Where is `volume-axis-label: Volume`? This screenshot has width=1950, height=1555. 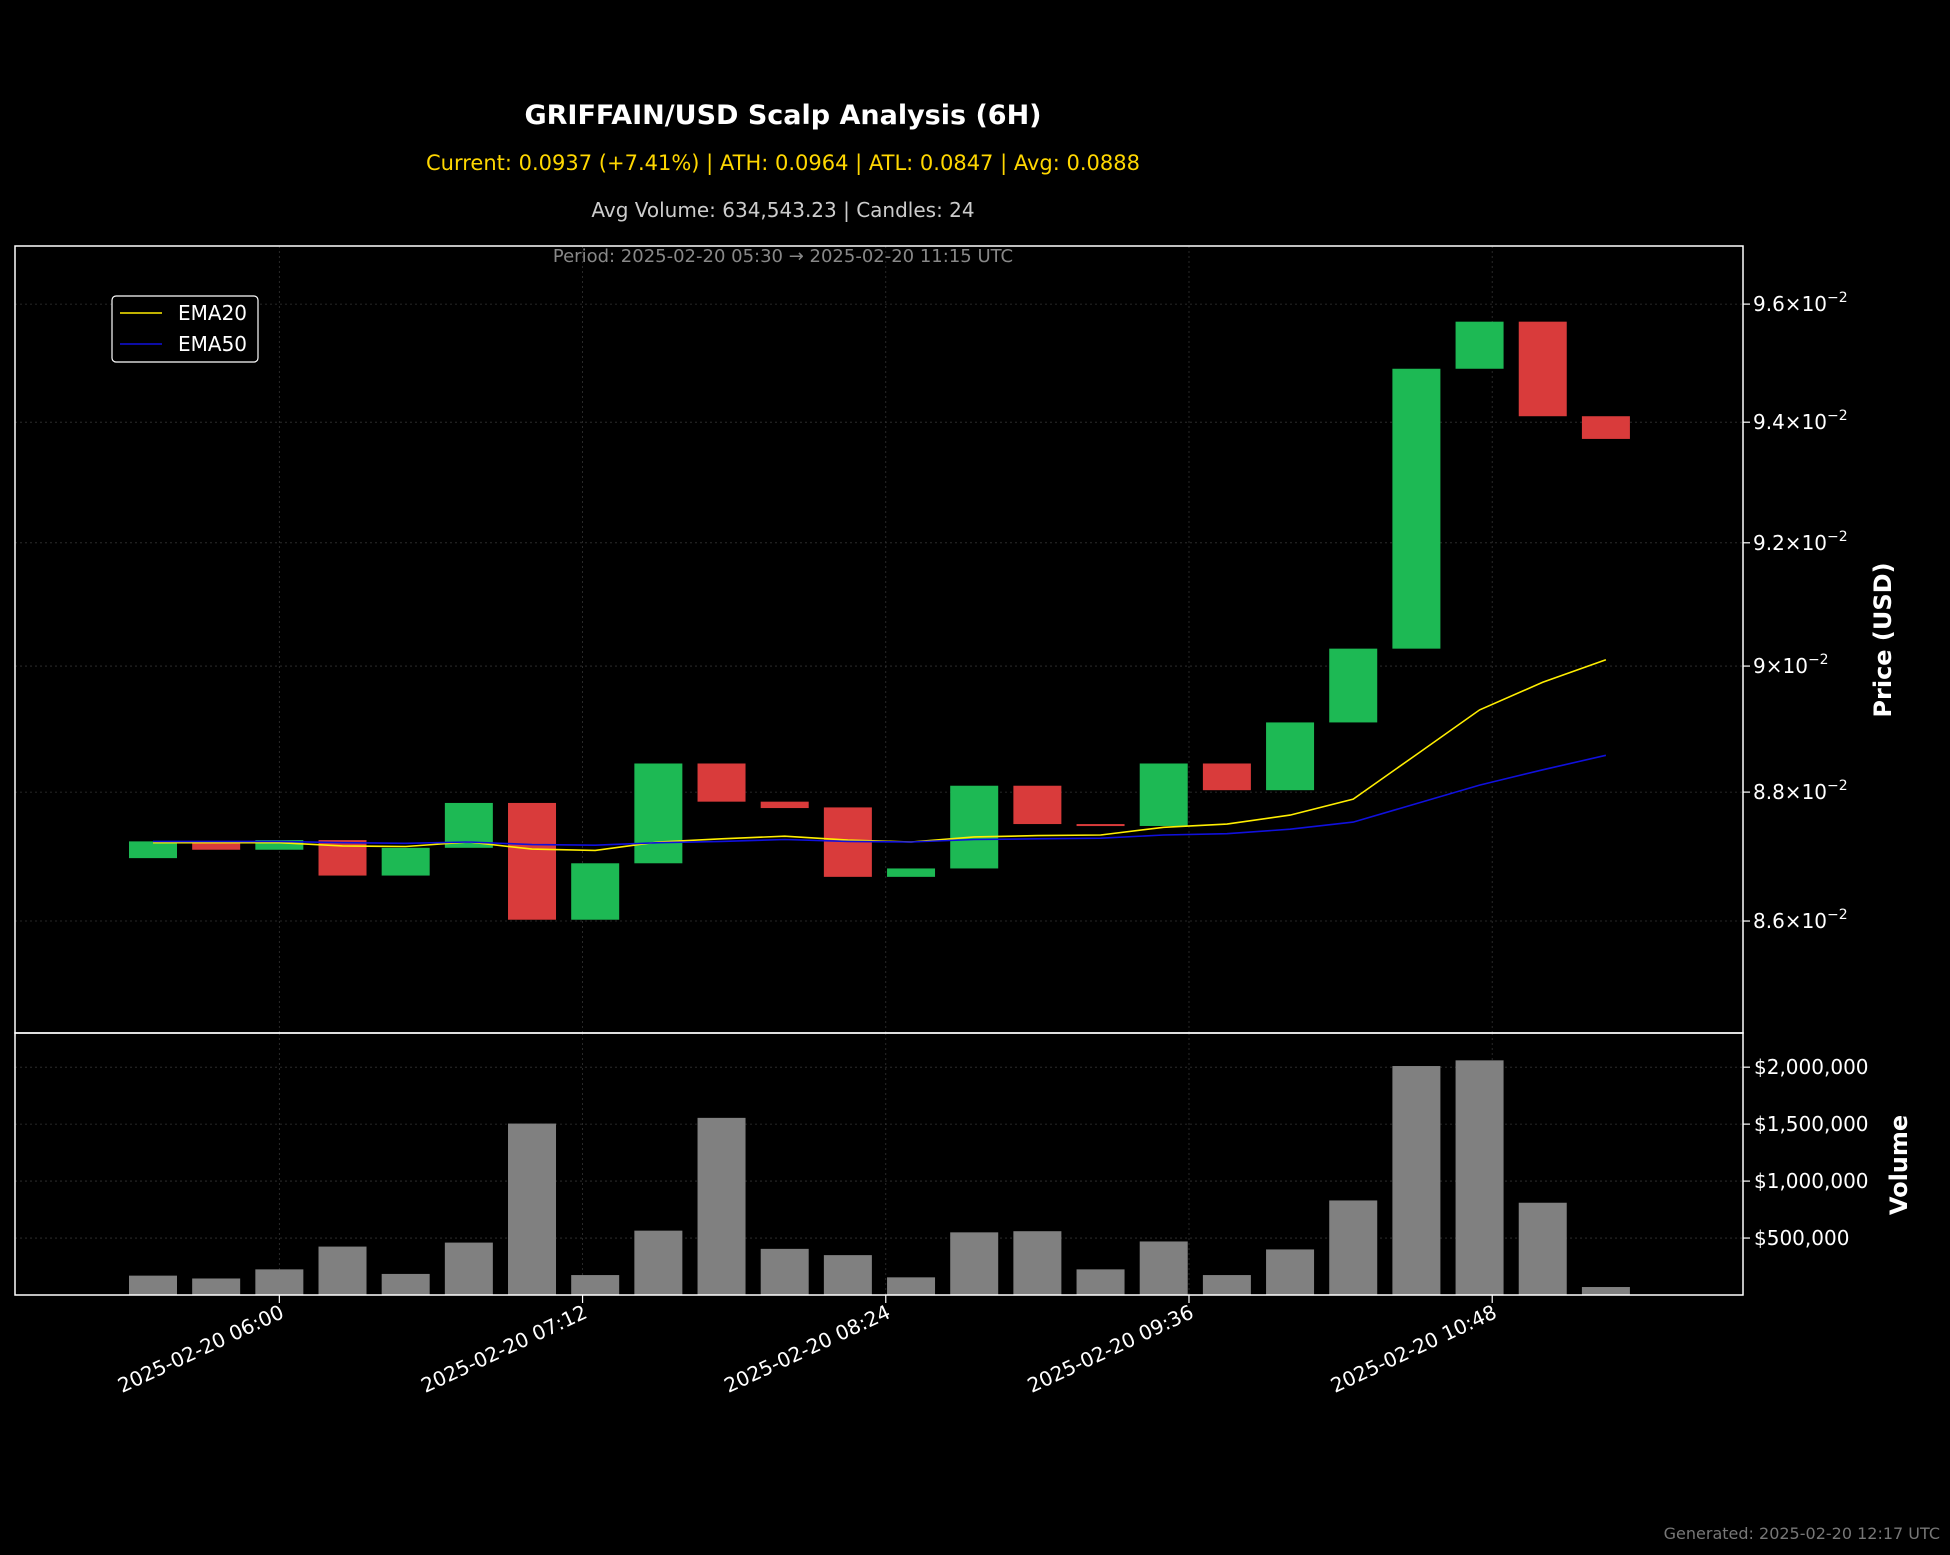
volume-axis-label: Volume is located at coordinates (1899, 1165).